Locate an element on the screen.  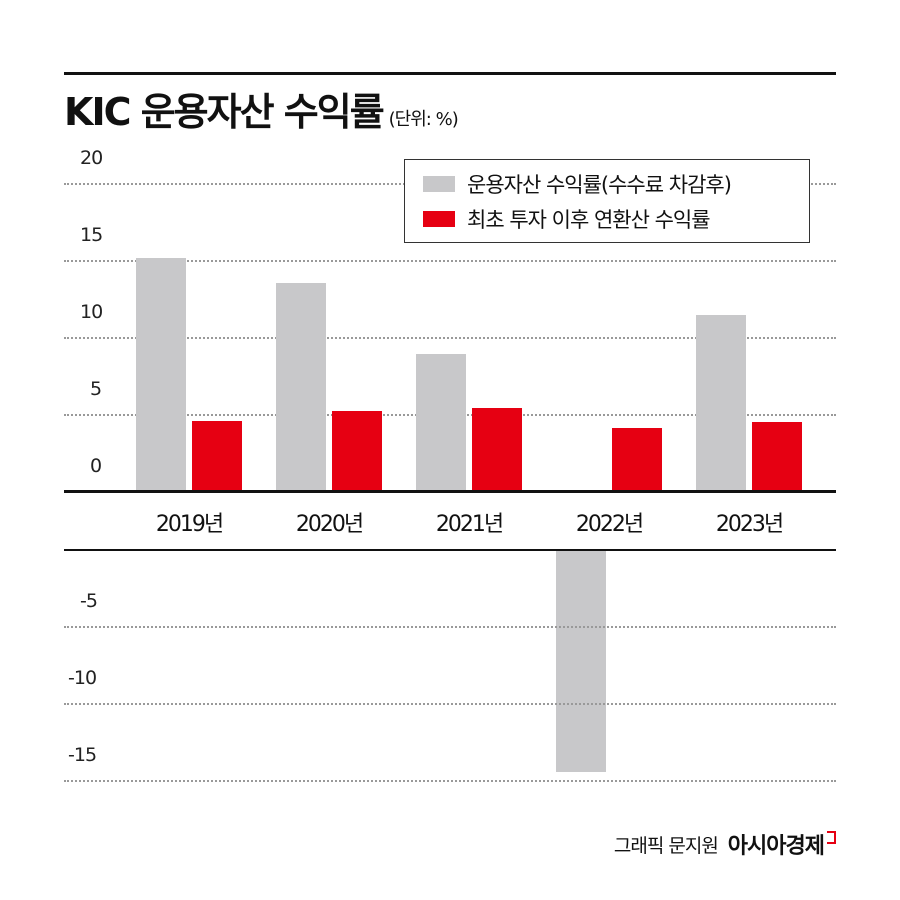
credit-line: 그래픽 문지원 아시아경제 is located at coordinates (725, 844).